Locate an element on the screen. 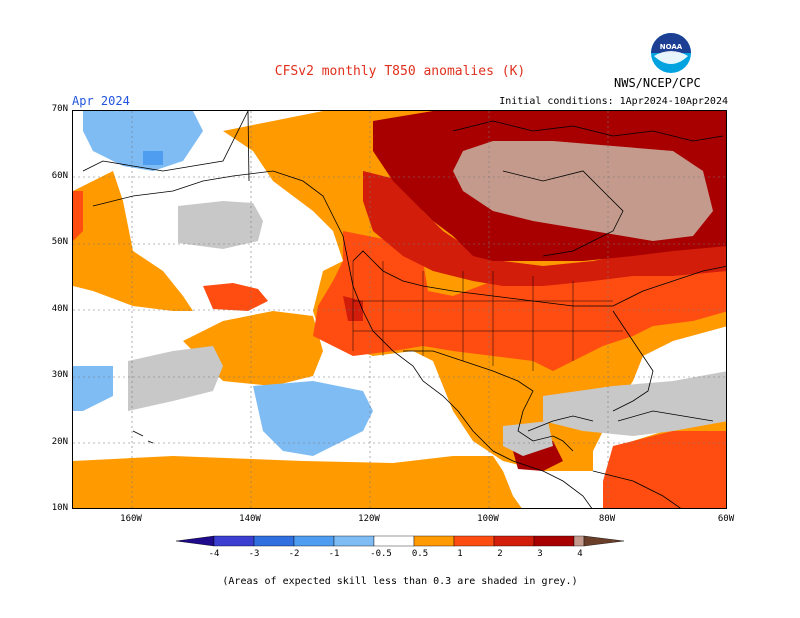 This screenshot has height=618, width=800. lat-label: 10N is located at coordinates (59, 508).